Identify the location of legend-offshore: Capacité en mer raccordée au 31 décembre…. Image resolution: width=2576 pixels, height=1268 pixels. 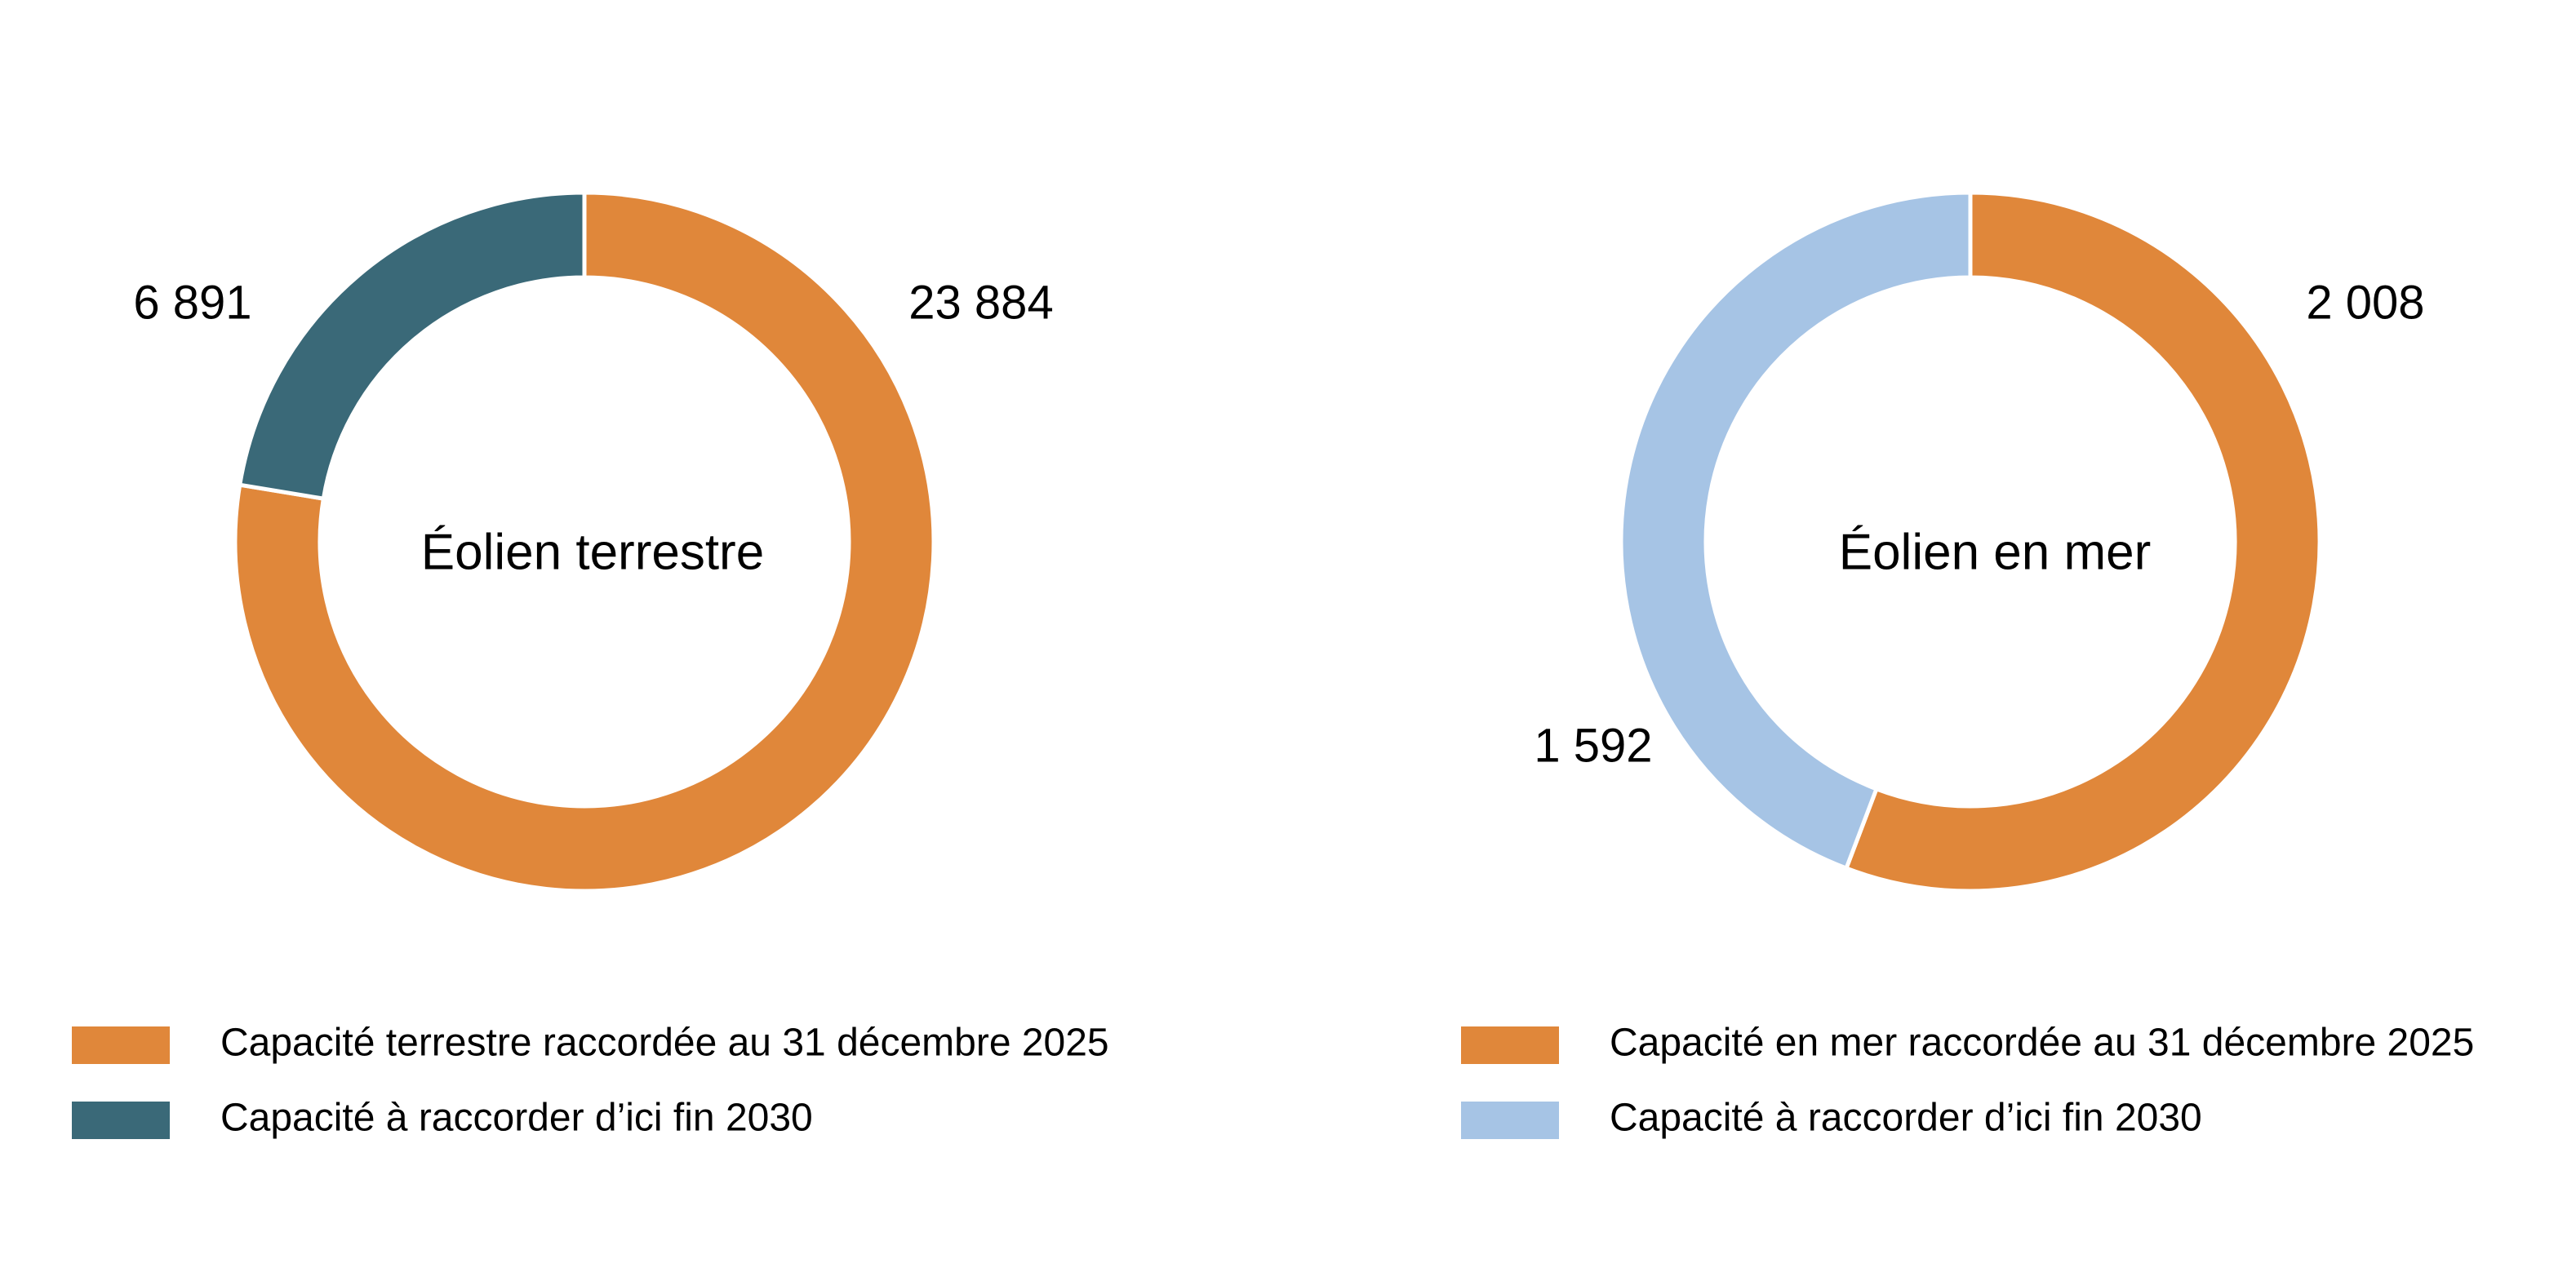
(1967, 1081).